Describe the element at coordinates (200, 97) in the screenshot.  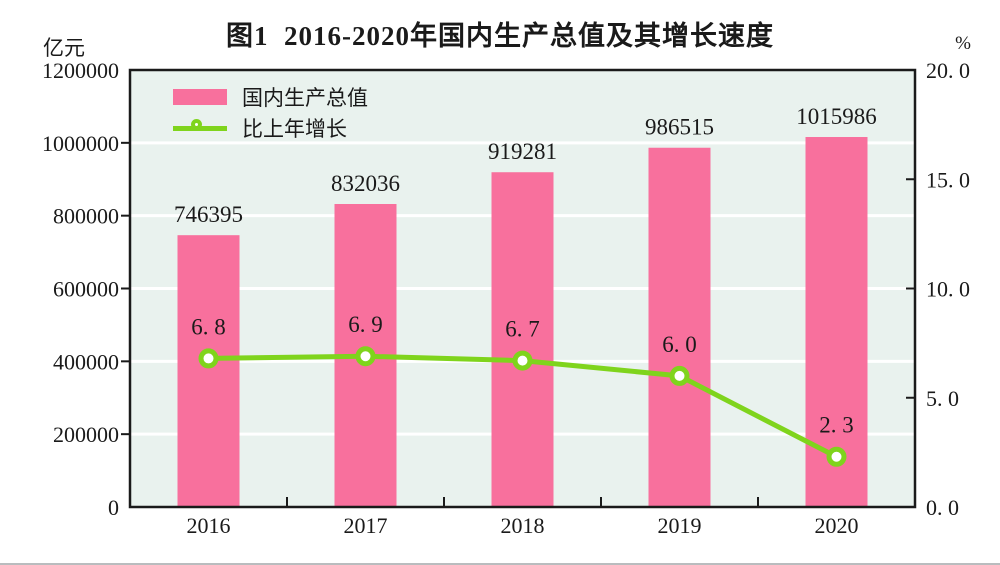
I see `gdp-bar-swatch-icon` at that location.